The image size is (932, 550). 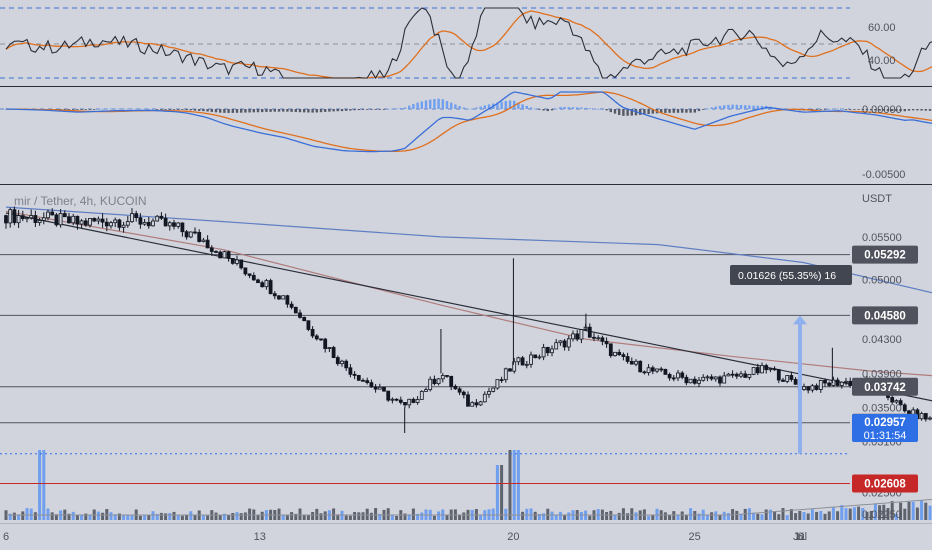 I want to click on price-tick-label: 0.04300, so click(x=882, y=340).